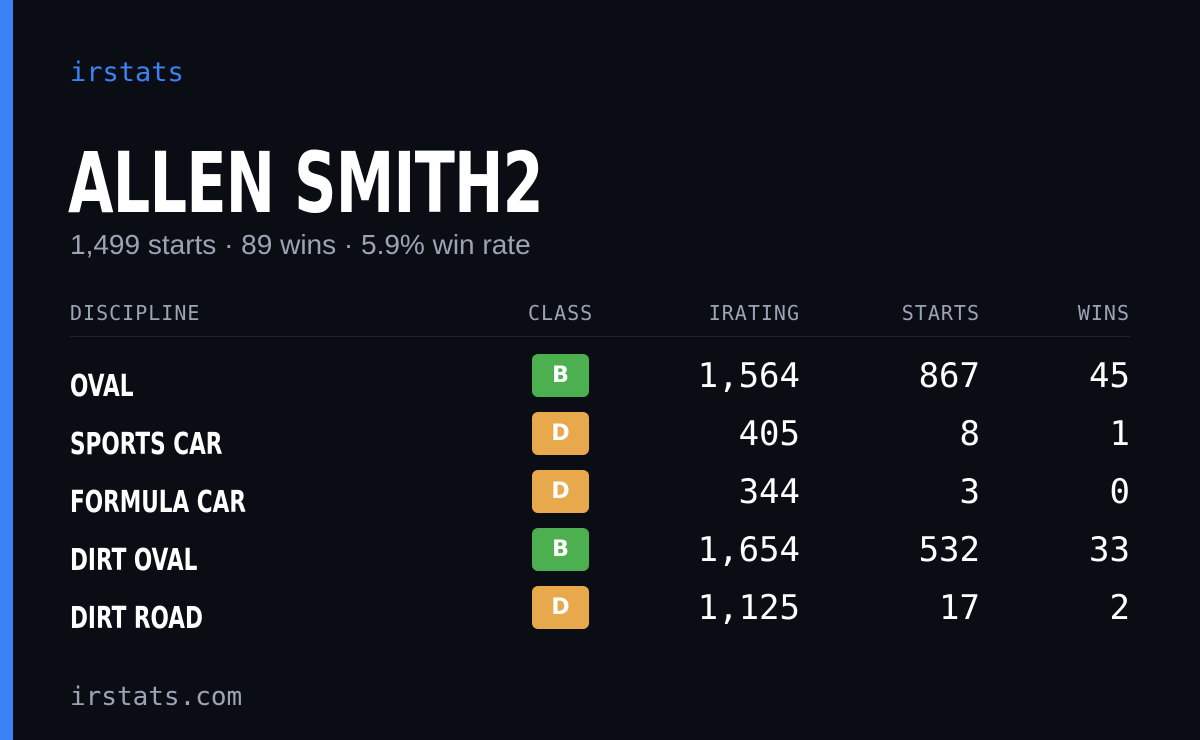 This screenshot has width=1200, height=740. I want to click on discipline-name: SPORTS CAR, so click(146, 444).